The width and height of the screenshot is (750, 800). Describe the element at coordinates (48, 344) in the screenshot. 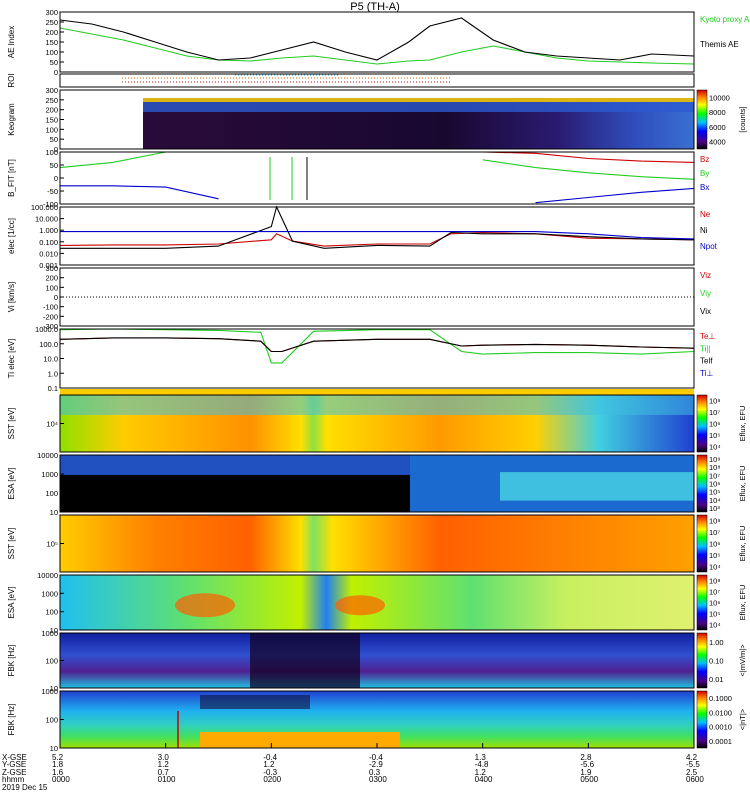

I see `temp-ytick-label-3: 100.0` at that location.